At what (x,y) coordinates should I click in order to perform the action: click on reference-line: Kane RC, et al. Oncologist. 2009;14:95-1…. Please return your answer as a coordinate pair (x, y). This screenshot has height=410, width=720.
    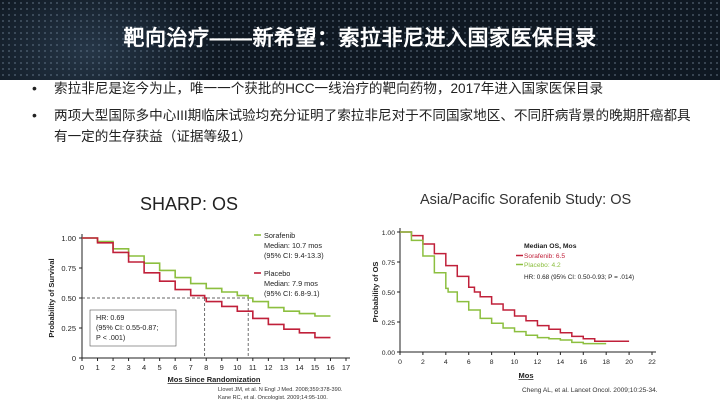
    Looking at the image, I should click on (273, 398).